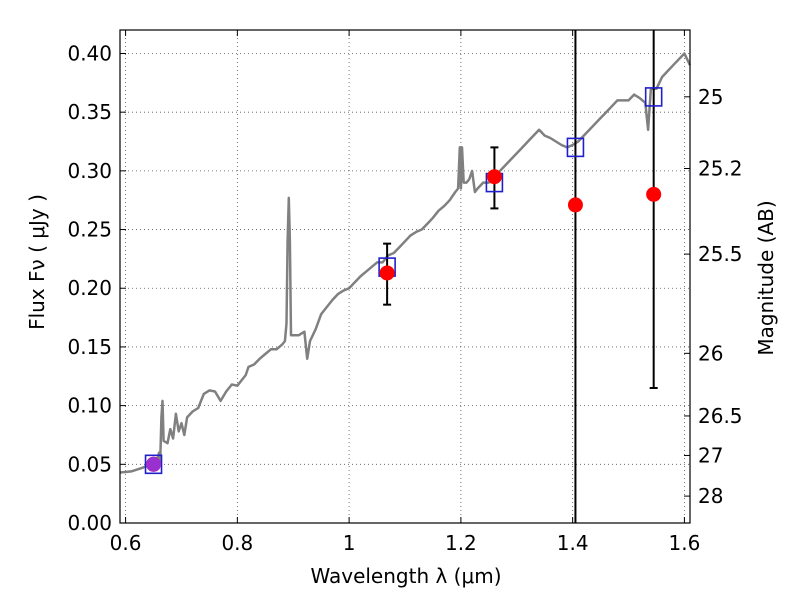 This screenshot has height=600, width=800. Describe the element at coordinates (349, 543) in the screenshot. I see `x-tick-label: 1` at that location.